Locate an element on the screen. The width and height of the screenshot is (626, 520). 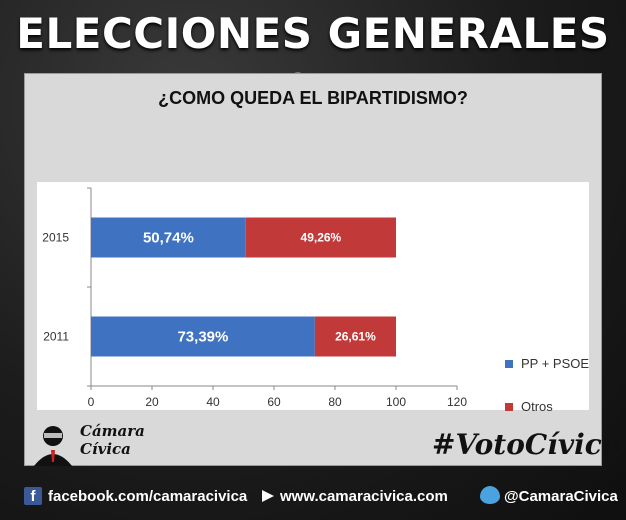
twitter-link: @CamaraCivica is located at coordinates (561, 496).